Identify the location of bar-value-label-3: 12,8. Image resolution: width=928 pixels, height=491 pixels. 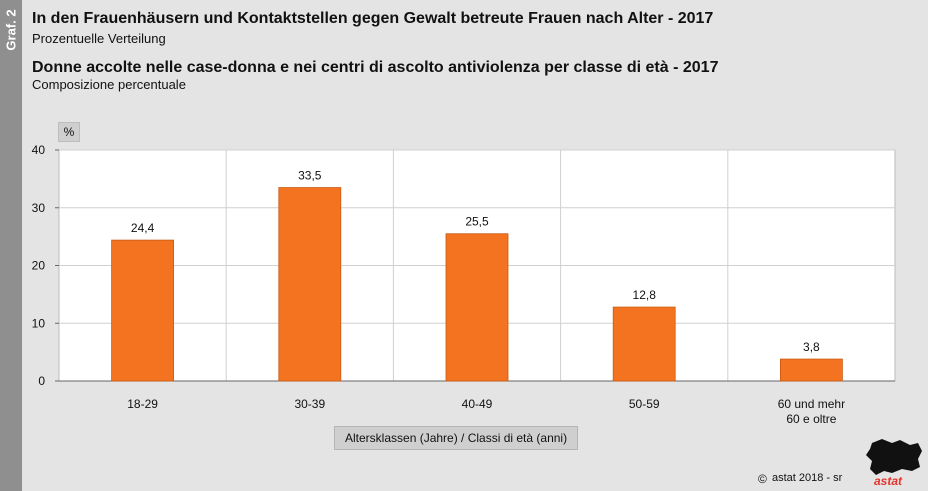
(645, 295).